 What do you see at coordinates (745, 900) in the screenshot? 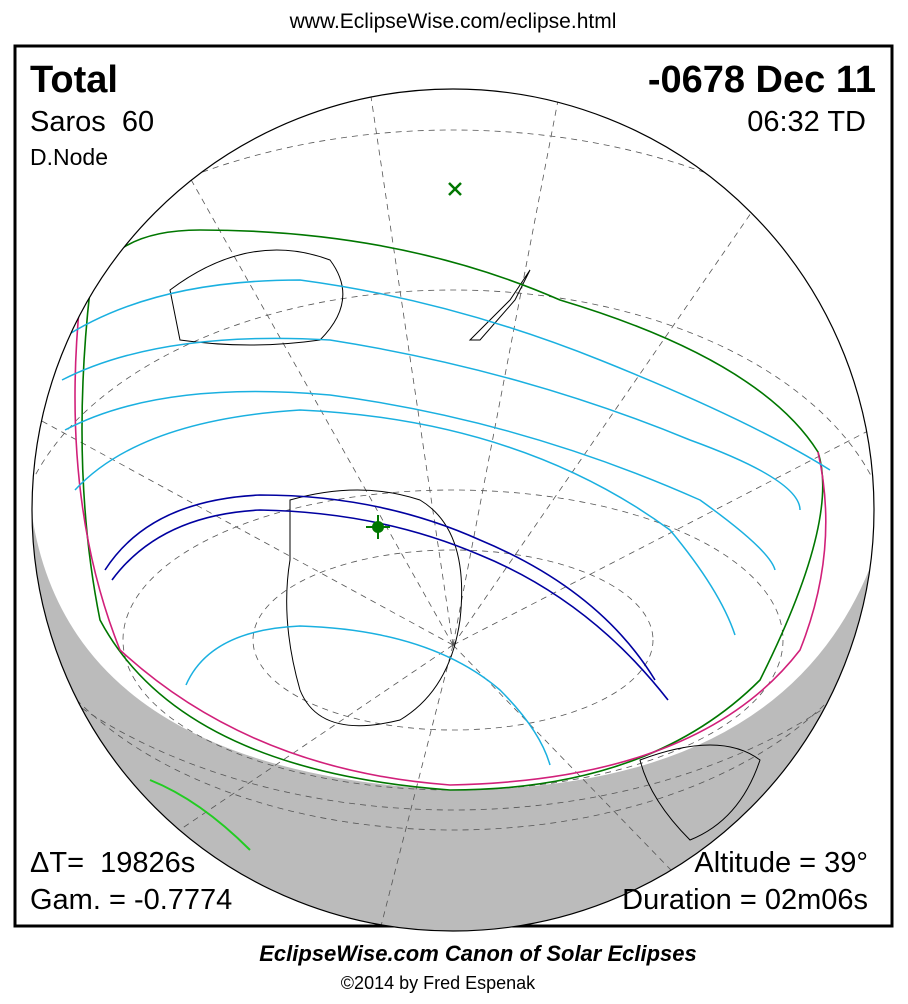
I see `duration: Duration = 02m06s` at bounding box center [745, 900].